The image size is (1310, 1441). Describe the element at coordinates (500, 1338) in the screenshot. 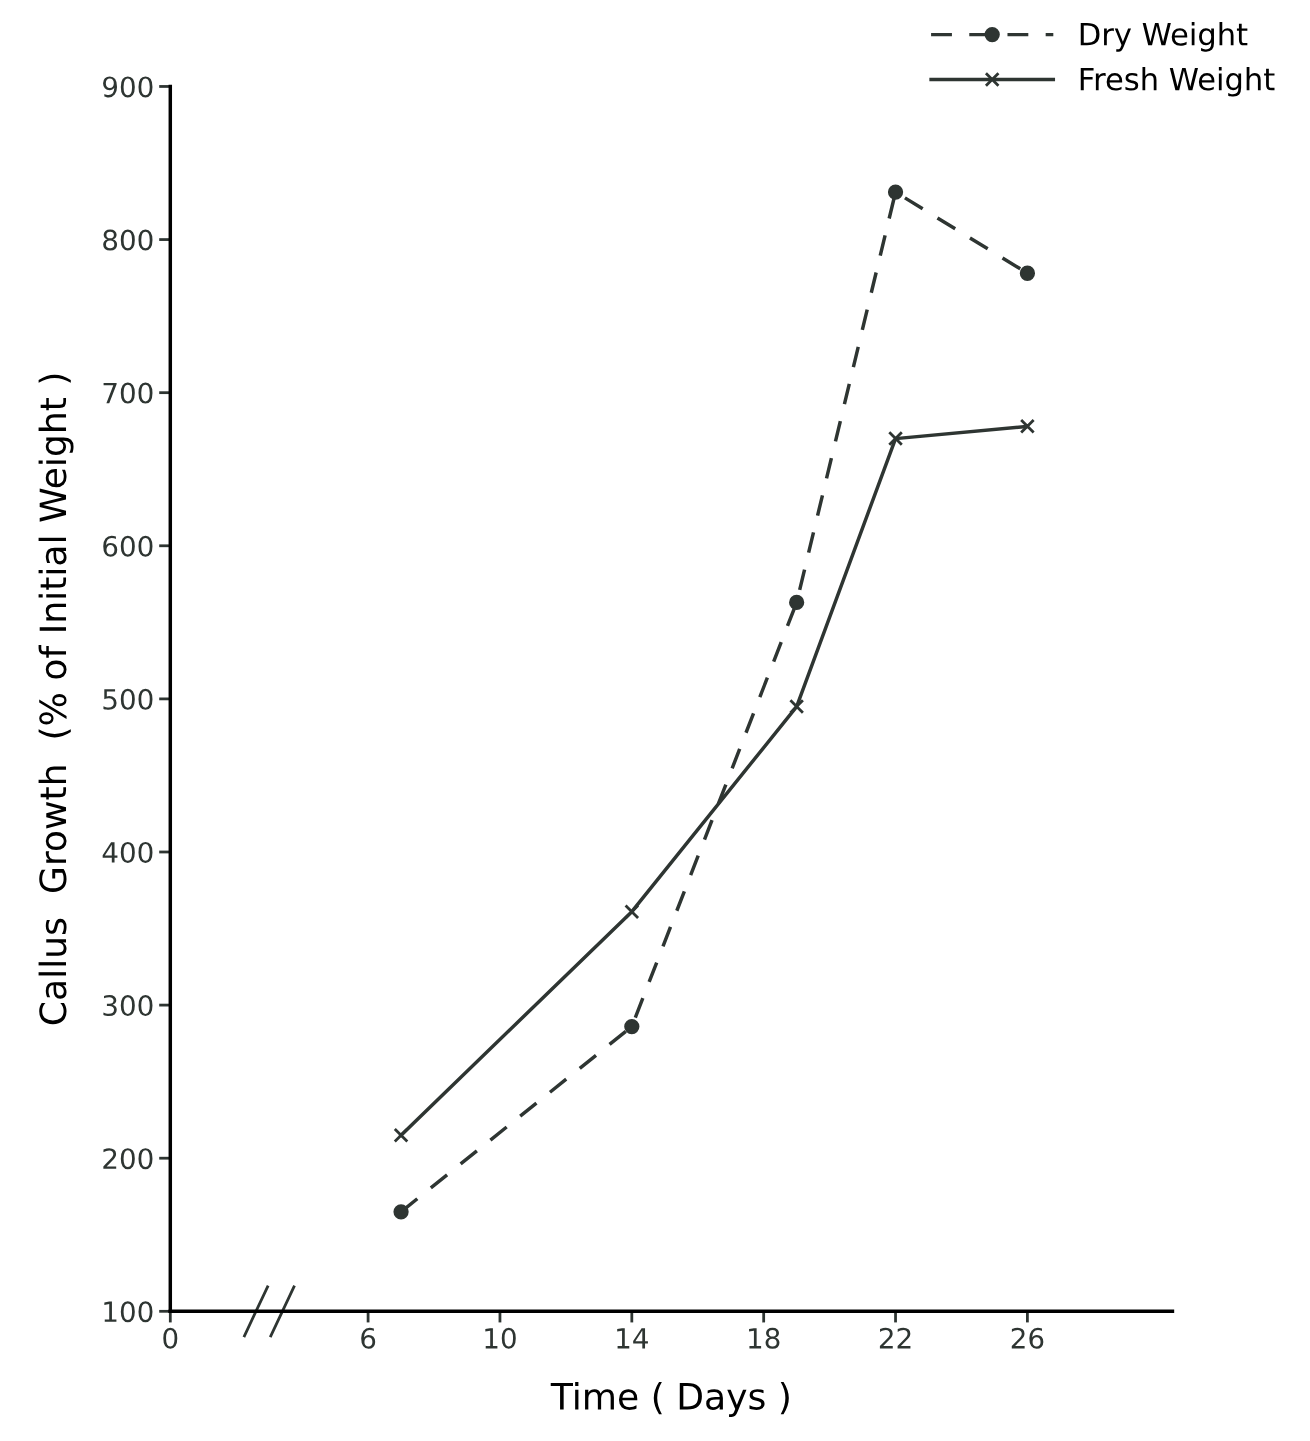

I see `x-tick-label: 10` at that location.